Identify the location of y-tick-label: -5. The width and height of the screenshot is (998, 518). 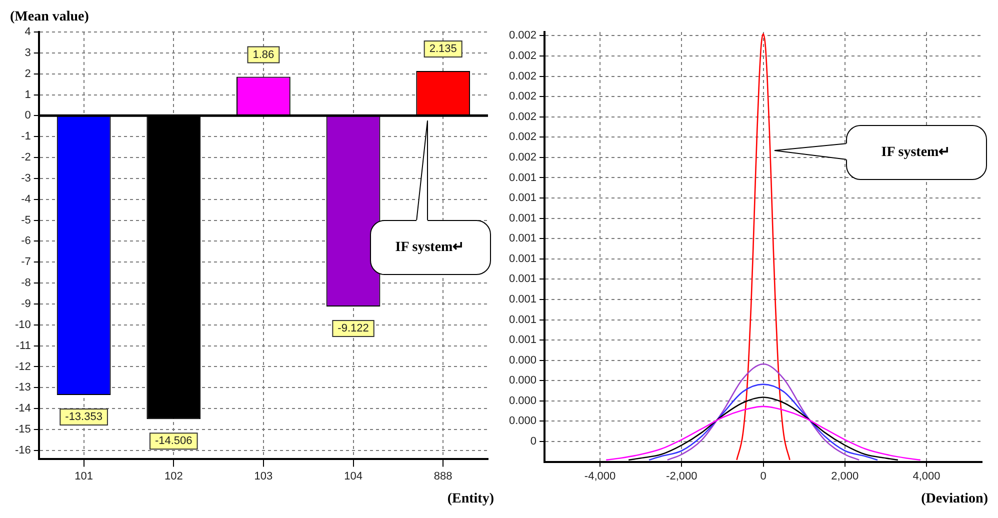
(26, 220).